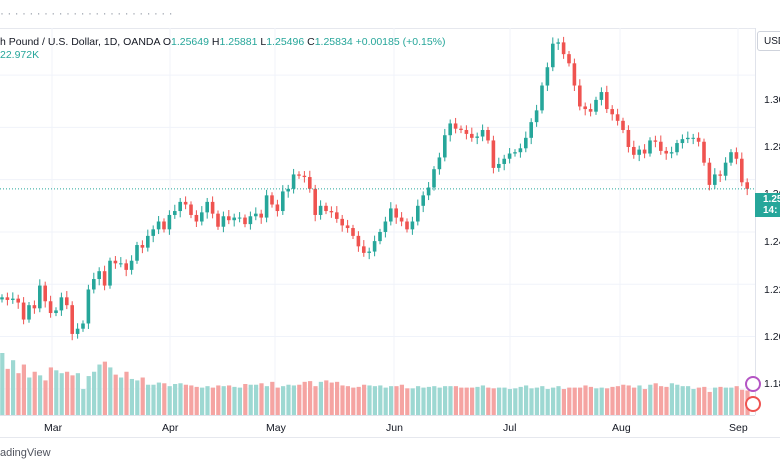 The height and width of the screenshot is (471, 780). I want to click on price-axis: 1.30 1.28 1.26 1.24 1.22 1.20 1.18, so click(767, 221).